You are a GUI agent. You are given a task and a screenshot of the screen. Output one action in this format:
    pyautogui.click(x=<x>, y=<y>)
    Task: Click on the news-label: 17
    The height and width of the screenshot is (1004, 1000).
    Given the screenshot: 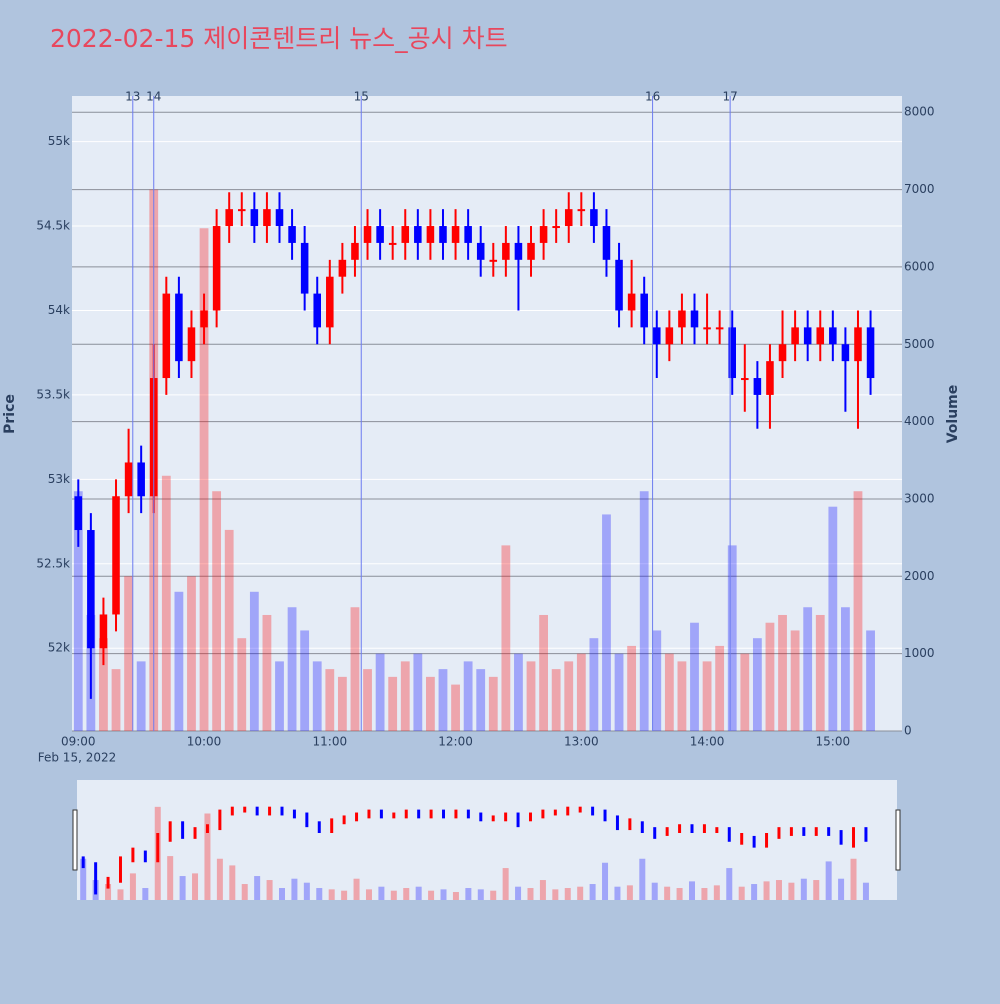 What is the action you would take?
    pyautogui.click(x=729, y=97)
    